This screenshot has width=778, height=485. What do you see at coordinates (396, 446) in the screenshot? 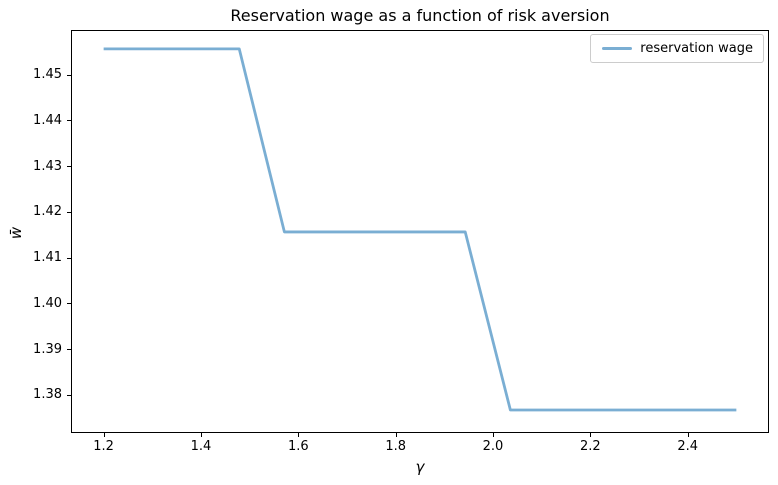
I see `x-tick-label: 1.8` at bounding box center [396, 446].